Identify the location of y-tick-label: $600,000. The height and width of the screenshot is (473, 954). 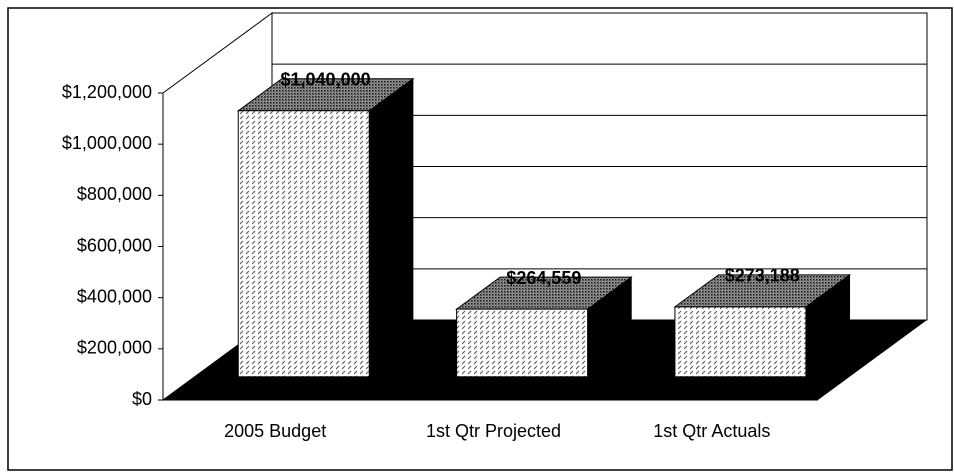
(114, 245).